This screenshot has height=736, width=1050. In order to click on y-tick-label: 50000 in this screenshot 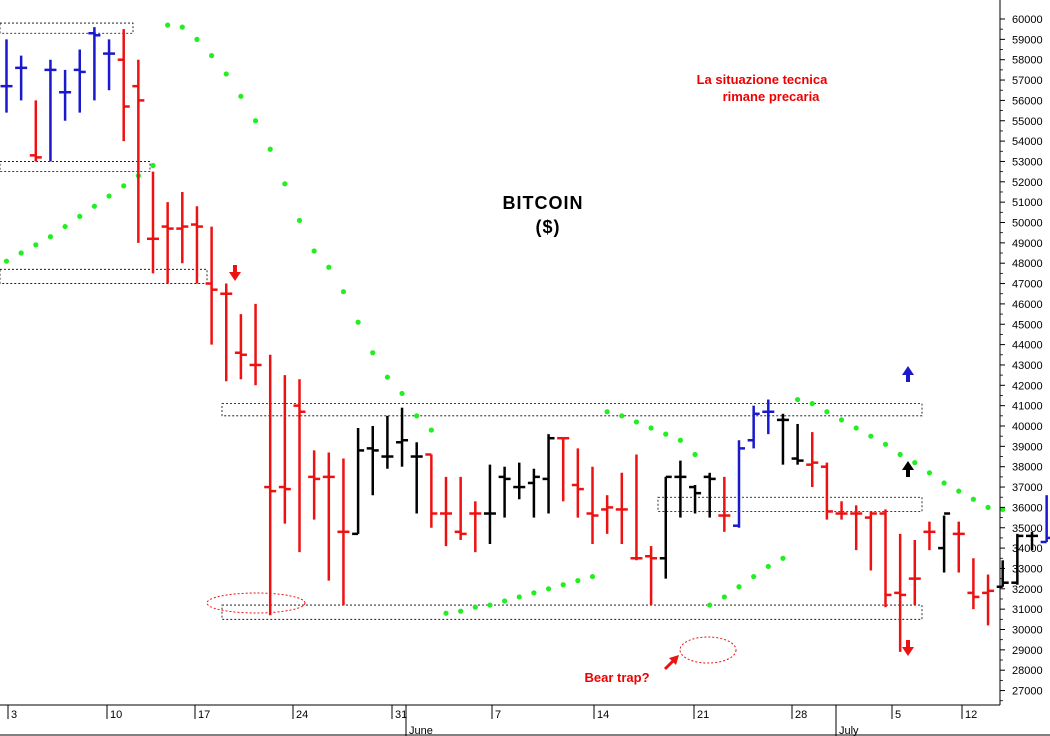, I will do `click(1027, 224)`.